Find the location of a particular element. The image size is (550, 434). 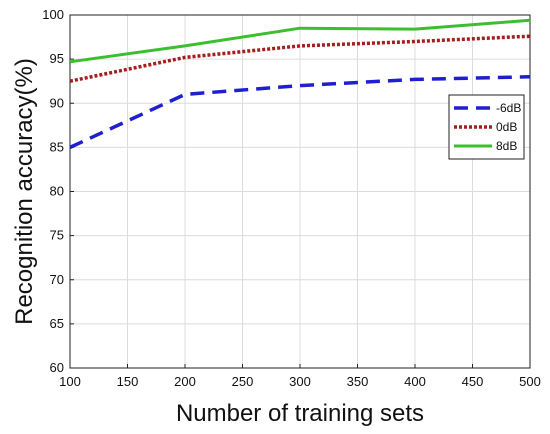

series-line-8dB is located at coordinates (300, 41).